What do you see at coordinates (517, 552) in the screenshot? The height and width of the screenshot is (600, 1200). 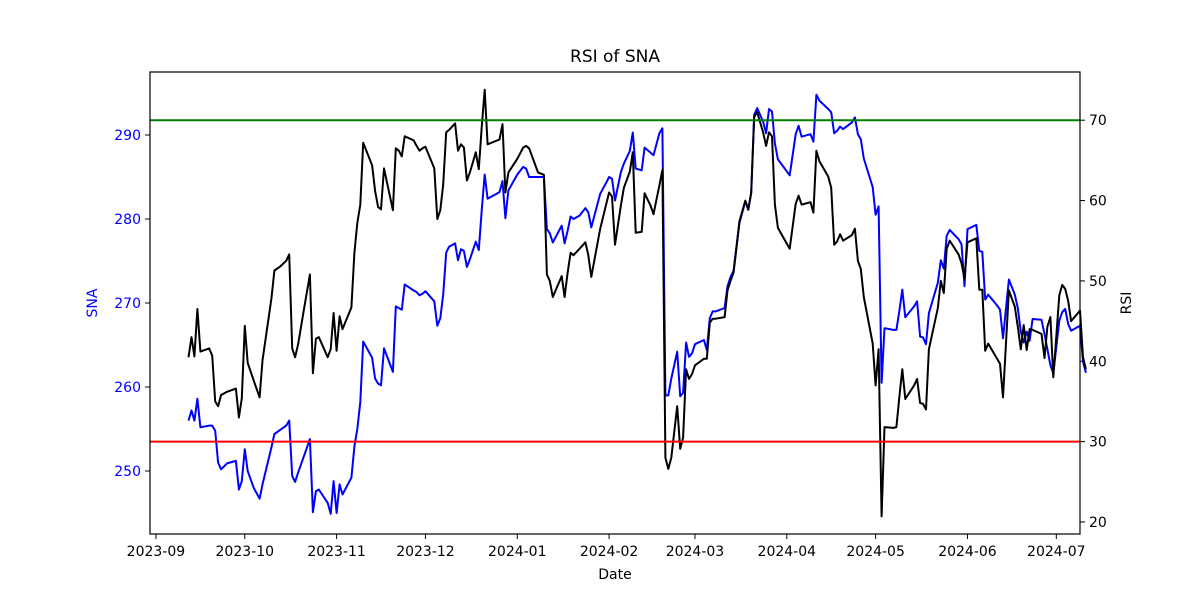 I see `x-tick-label: 2024-01` at bounding box center [517, 552].